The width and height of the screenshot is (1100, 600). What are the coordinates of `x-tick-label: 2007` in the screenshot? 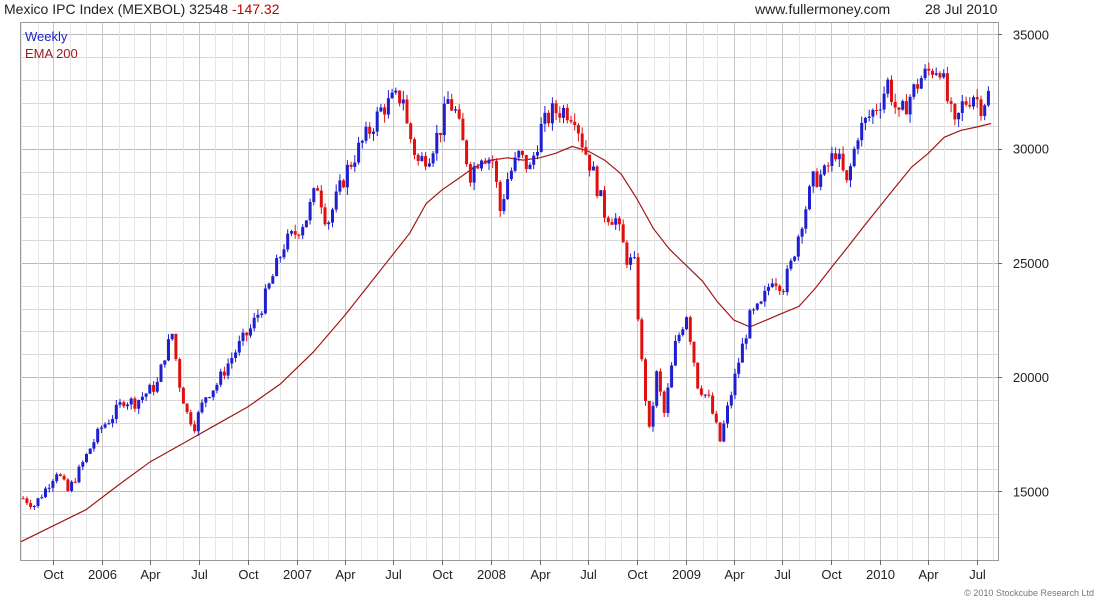 It's located at (297, 574).